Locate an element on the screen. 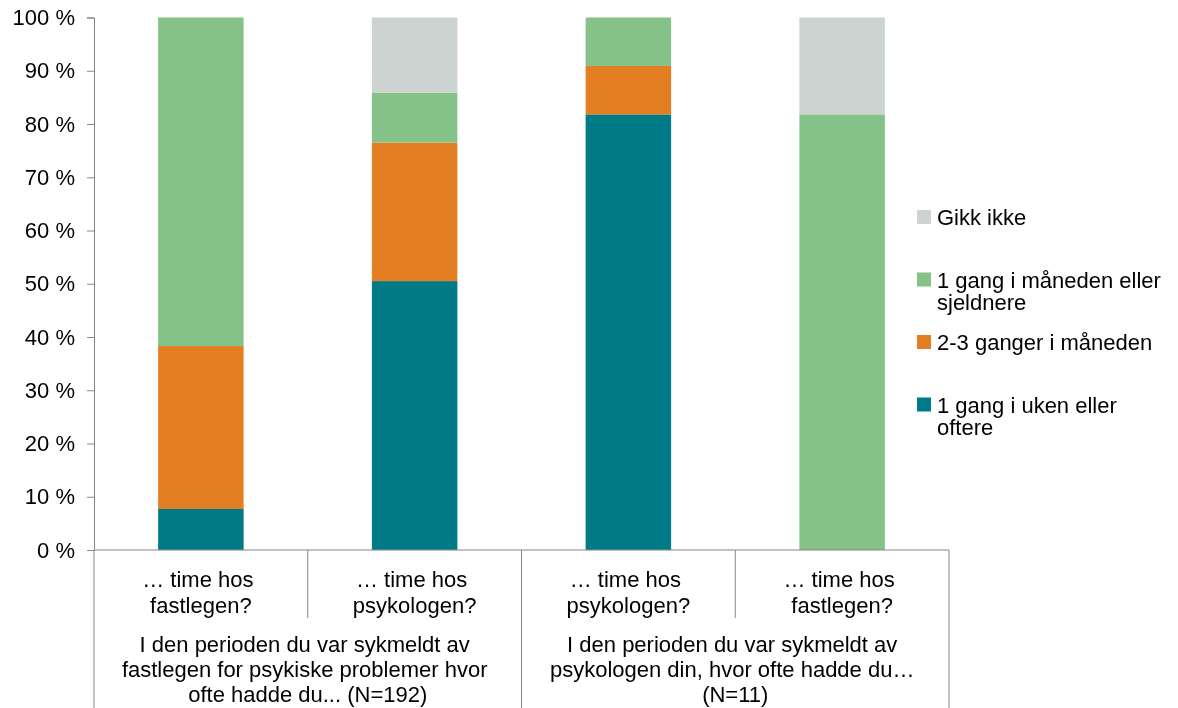 The width and height of the screenshot is (1178, 708). y-tick-label: 100 % is located at coordinates (43, 18).